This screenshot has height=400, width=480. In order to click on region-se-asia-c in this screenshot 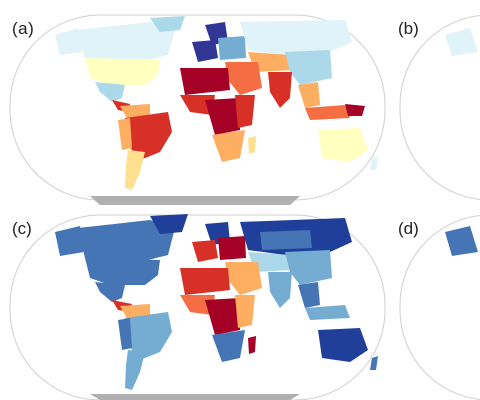, I will do `click(309, 295)`.